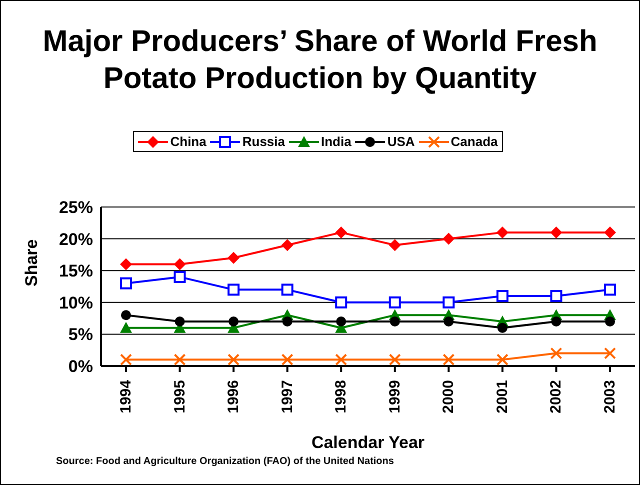 Image resolution: width=640 pixels, height=485 pixels. I want to click on legend-label: Canada, so click(474, 141).